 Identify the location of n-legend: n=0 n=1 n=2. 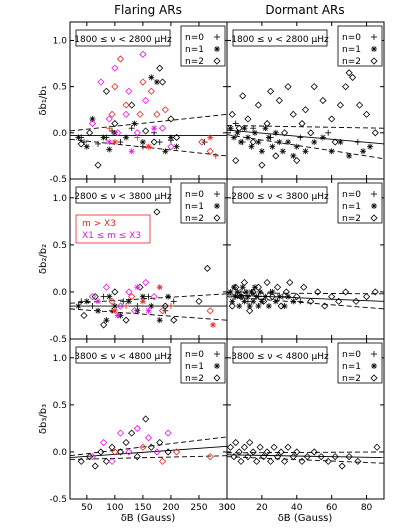
(360, 203).